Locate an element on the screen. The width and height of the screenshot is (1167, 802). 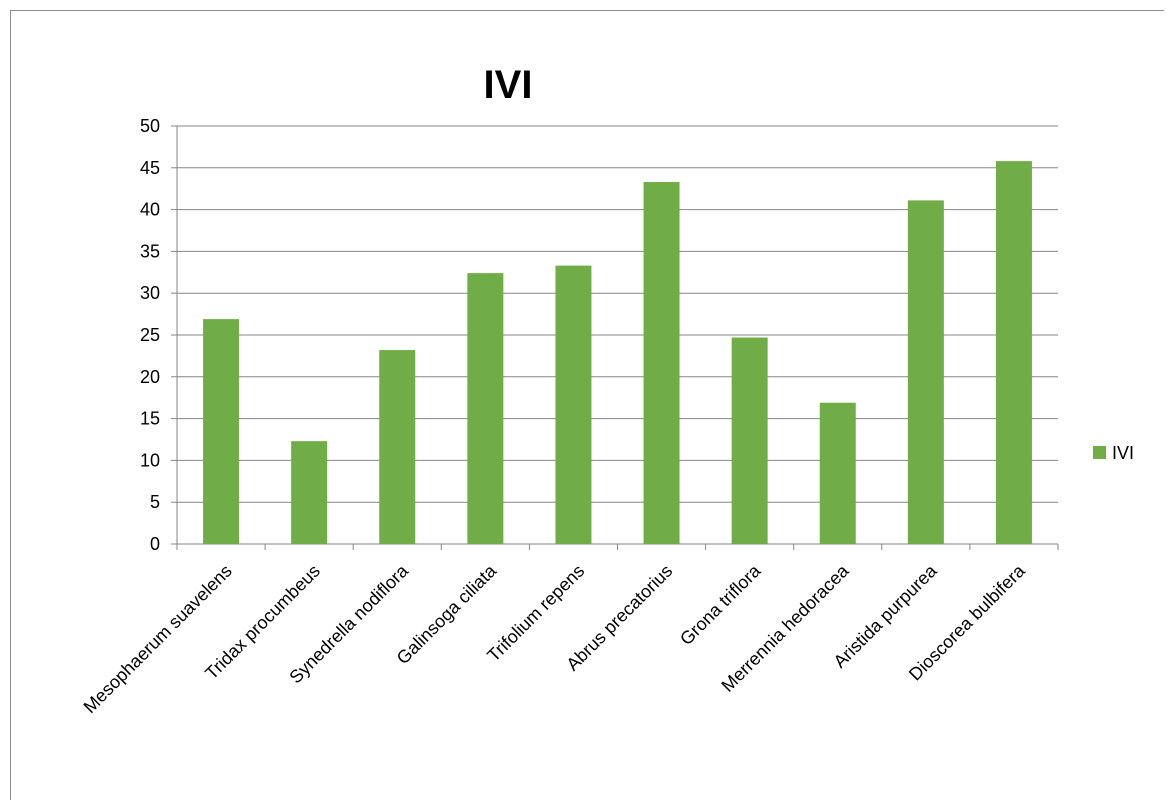
x-category-label: Mesophaerum suavelens is located at coordinates (158, 639).